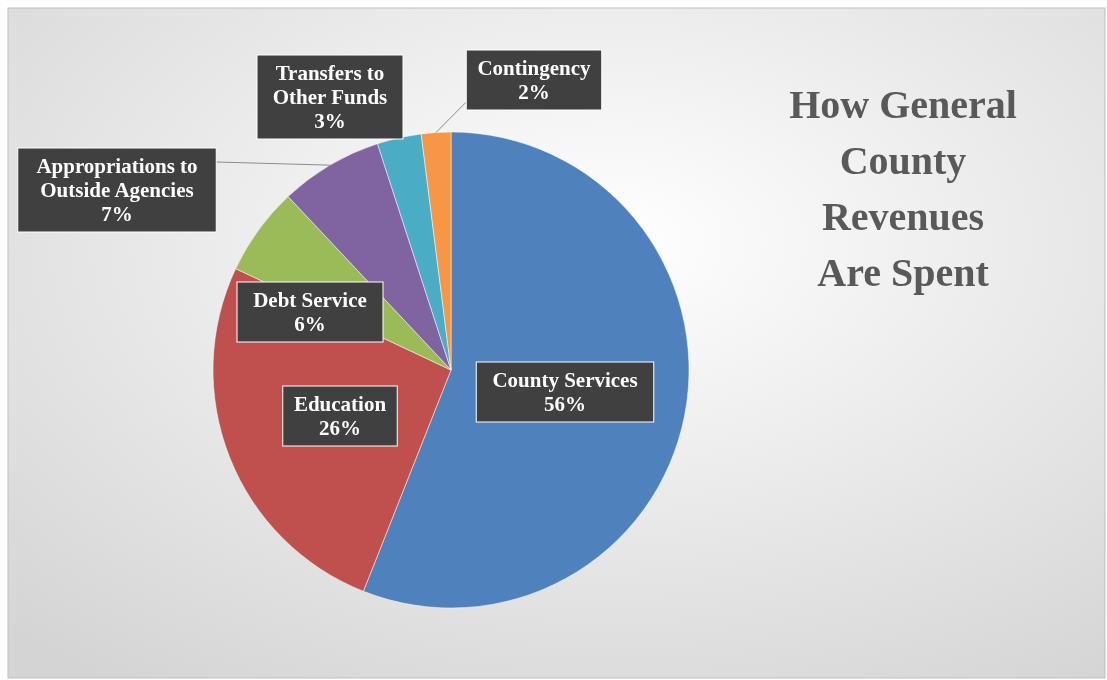 The width and height of the screenshot is (1107, 680). Describe the element at coordinates (117, 214) in the screenshot. I see `data-label: 7%` at that location.